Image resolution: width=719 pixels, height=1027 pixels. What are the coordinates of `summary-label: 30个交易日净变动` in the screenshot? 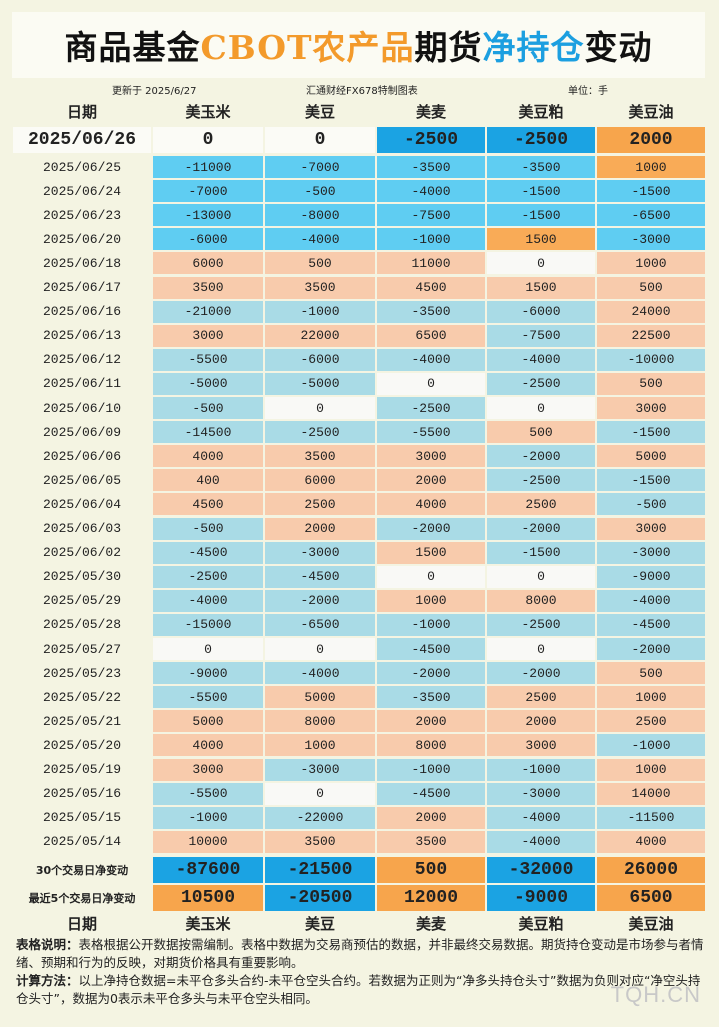 It's located at (82, 870).